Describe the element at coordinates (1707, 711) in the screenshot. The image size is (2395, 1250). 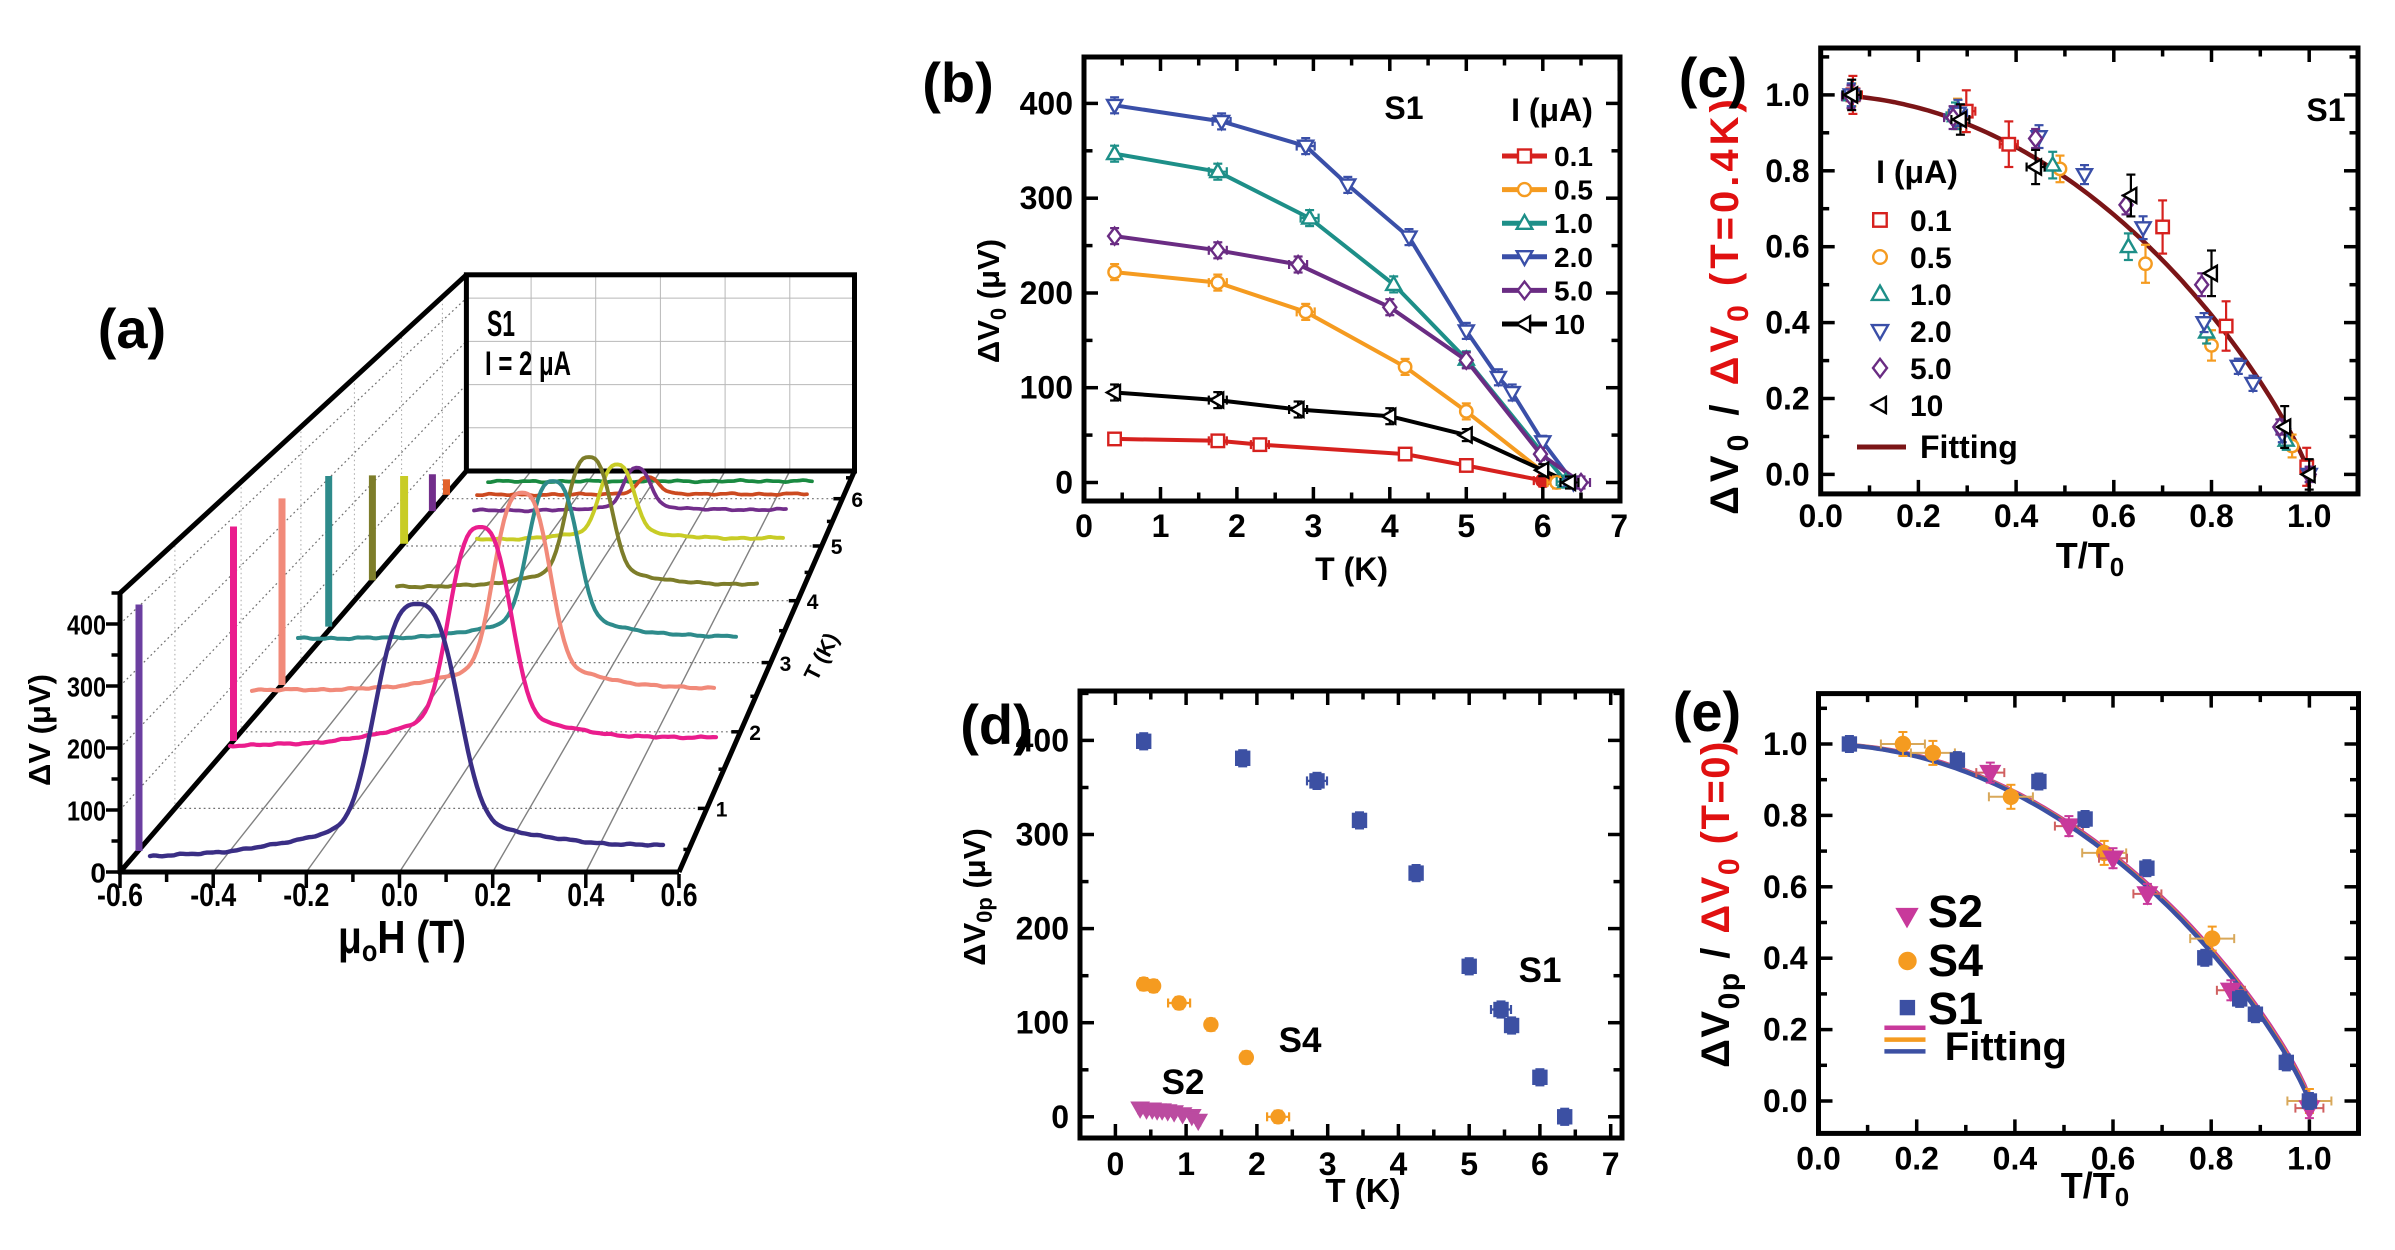
I see `svg-text: (e)` at that location.